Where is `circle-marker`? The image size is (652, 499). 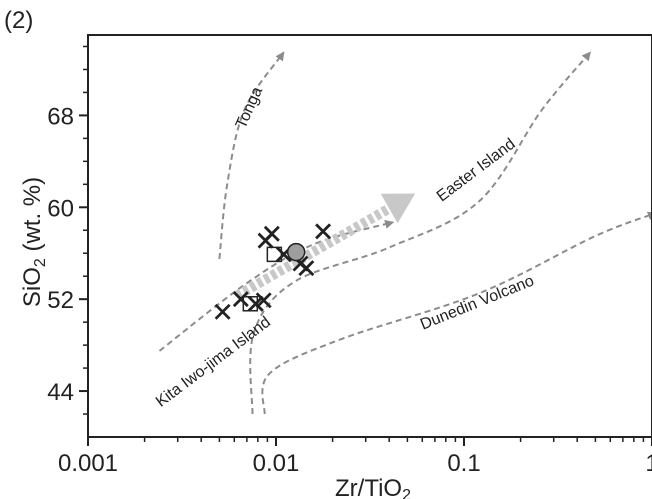 circle-marker is located at coordinates (296, 252).